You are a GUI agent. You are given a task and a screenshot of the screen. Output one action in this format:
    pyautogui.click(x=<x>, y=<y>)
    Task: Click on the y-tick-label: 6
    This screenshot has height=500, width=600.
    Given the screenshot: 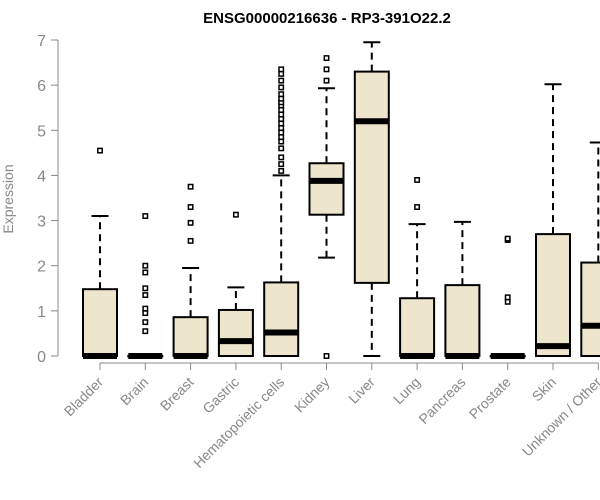 What is the action you would take?
    pyautogui.click(x=41, y=86)
    